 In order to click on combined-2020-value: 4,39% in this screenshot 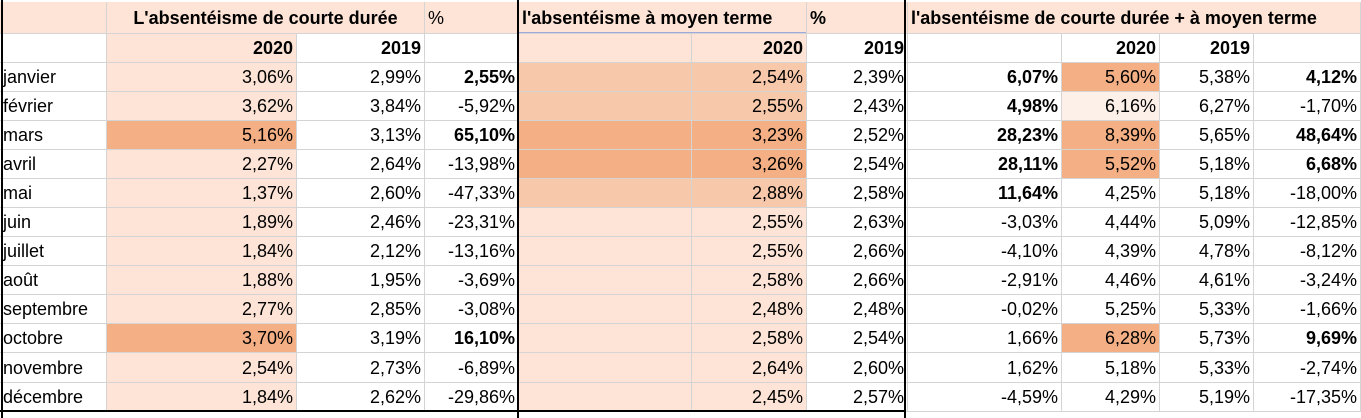, I will do `click(1111, 251)`.